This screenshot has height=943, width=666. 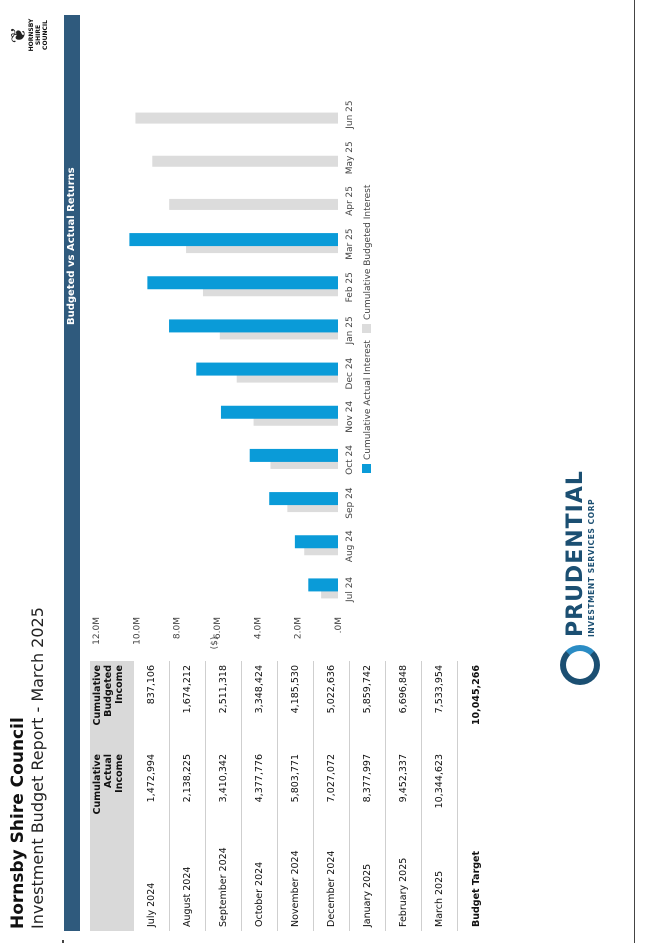 I want to click on budgeted-cell: 4,185,530, so click(x=295, y=689).